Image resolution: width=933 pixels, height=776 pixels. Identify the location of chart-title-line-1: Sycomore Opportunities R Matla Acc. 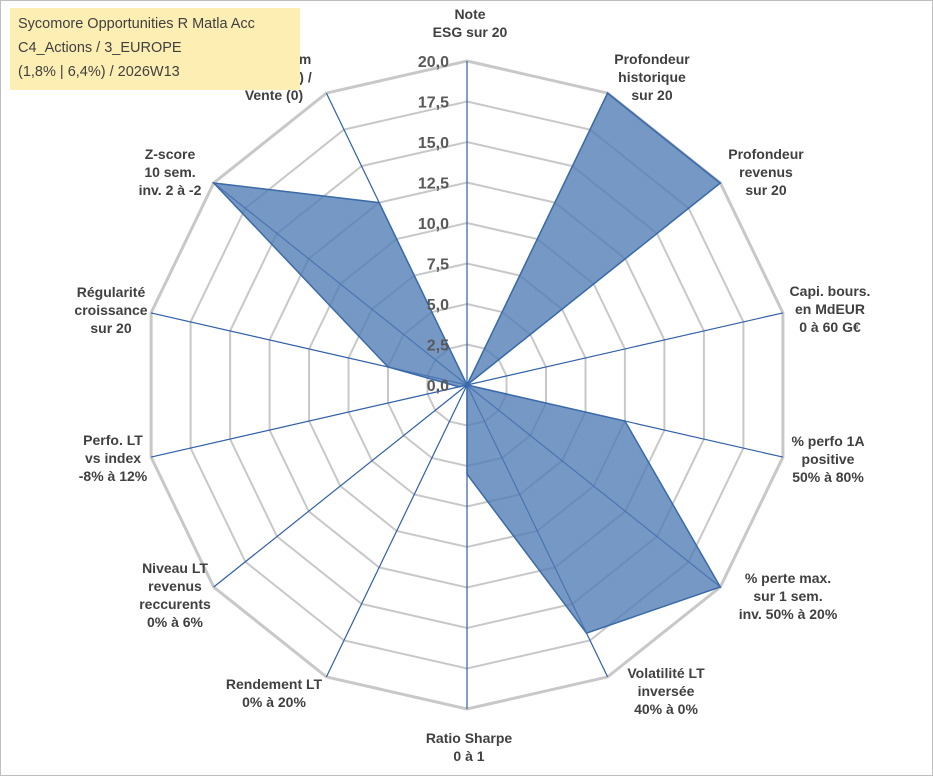
(136, 24).